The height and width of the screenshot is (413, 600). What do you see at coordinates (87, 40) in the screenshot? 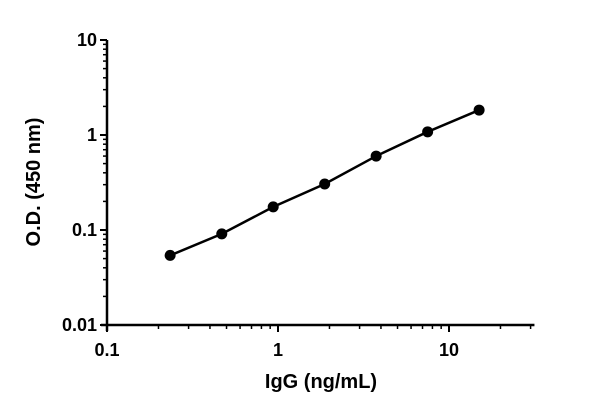
I see `y-tick-label: 10` at bounding box center [87, 40].